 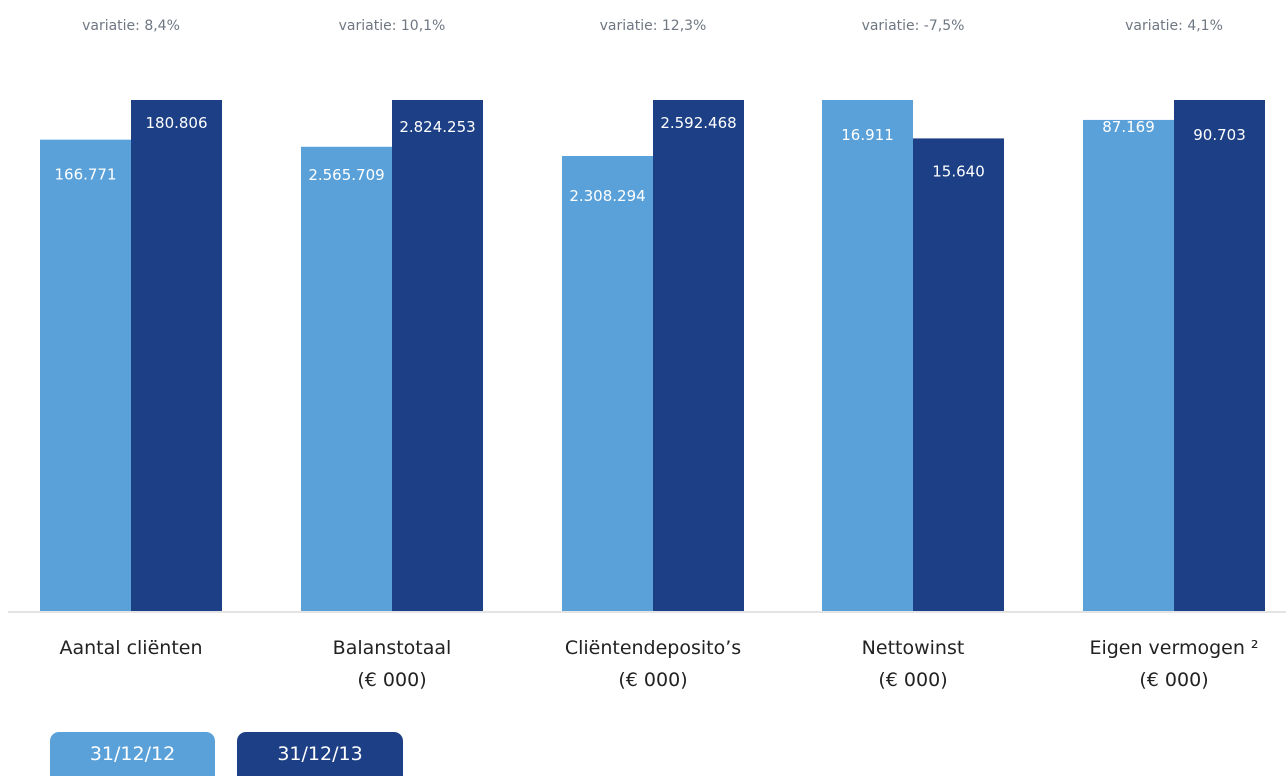 What do you see at coordinates (1174, 26) in the screenshot?
I see `variation-label: variatie: 4,1%` at bounding box center [1174, 26].